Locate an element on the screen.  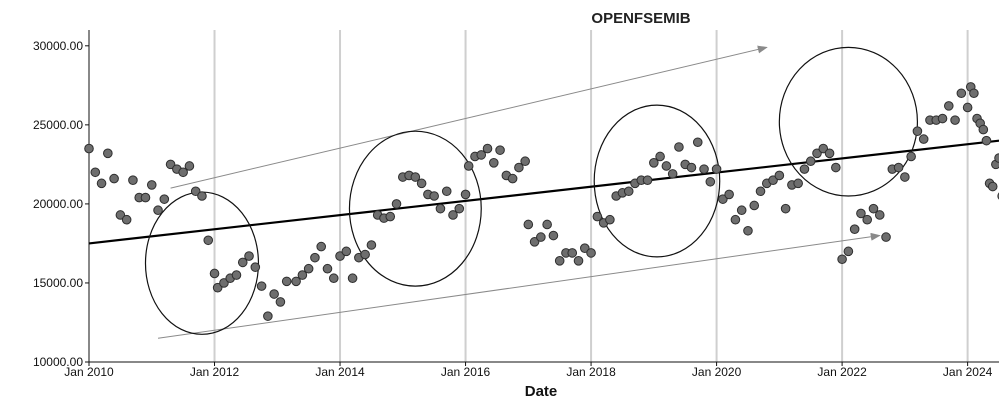
y-tick-labels: 10000.00 15000.00 20000.00 25000.00 30000.00 is located at coordinates (58, 204).